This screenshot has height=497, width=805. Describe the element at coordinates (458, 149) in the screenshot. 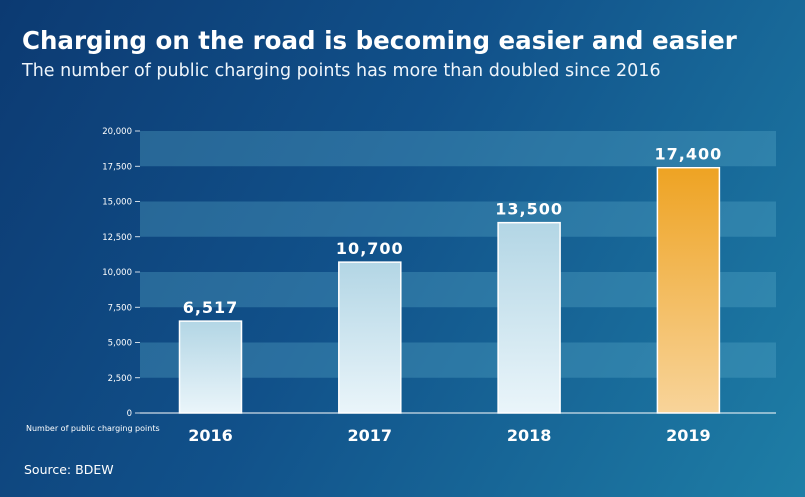

I see `grid-band` at that location.